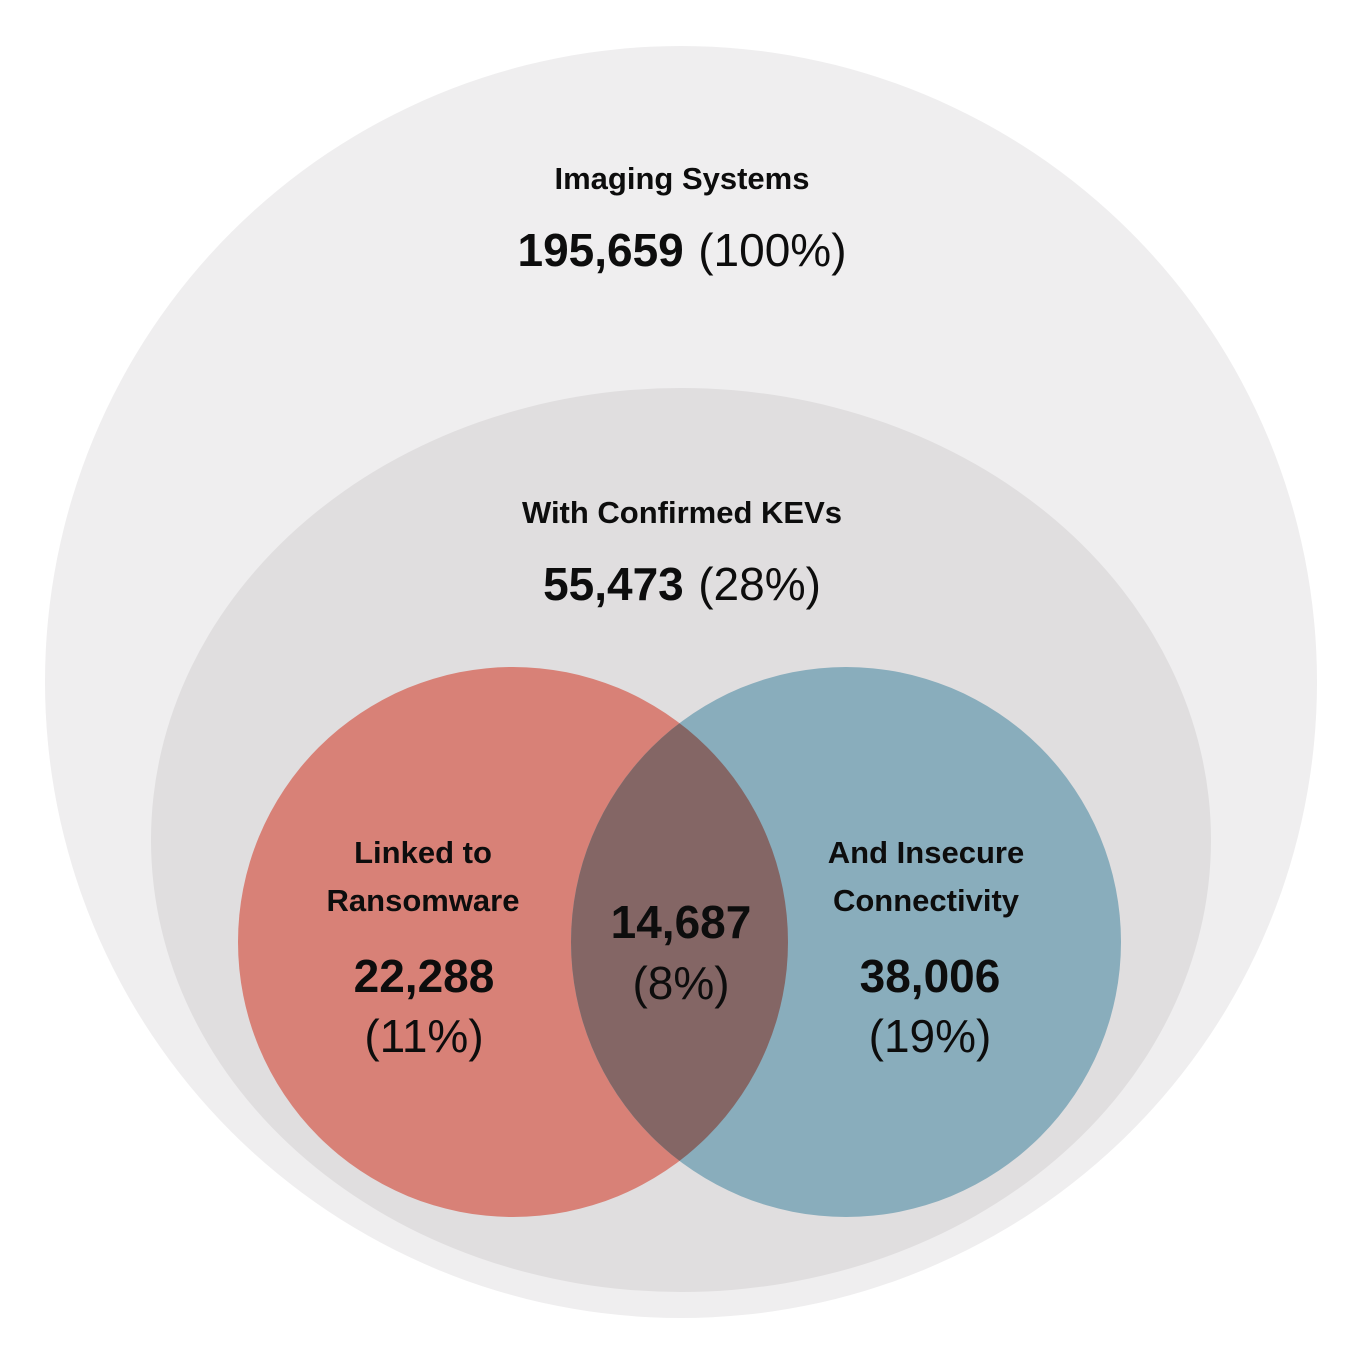  Describe the element at coordinates (682, 512) in the screenshot. I see `confirmed-kevs-title: With Confirmed KEVs` at that location.